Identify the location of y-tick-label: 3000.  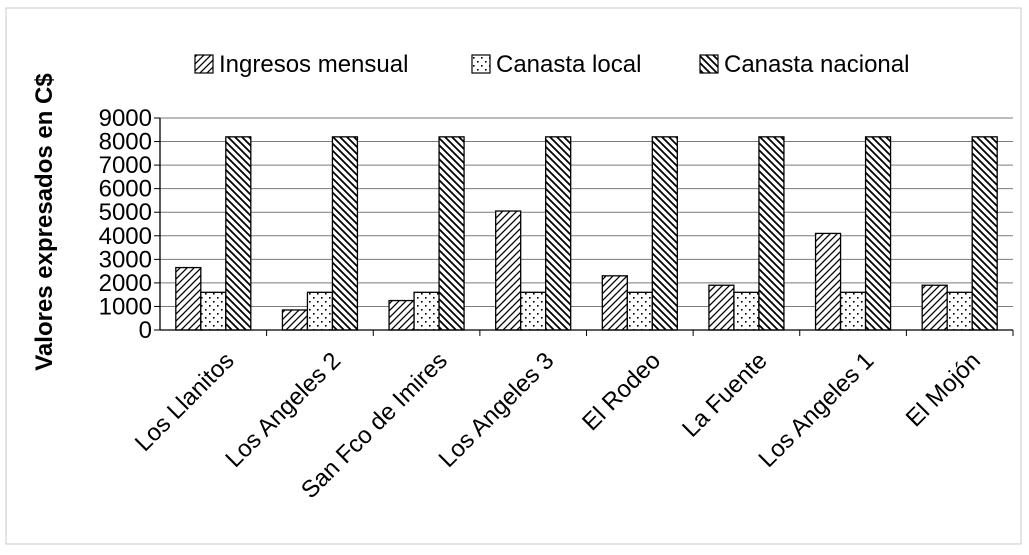
(125, 259).